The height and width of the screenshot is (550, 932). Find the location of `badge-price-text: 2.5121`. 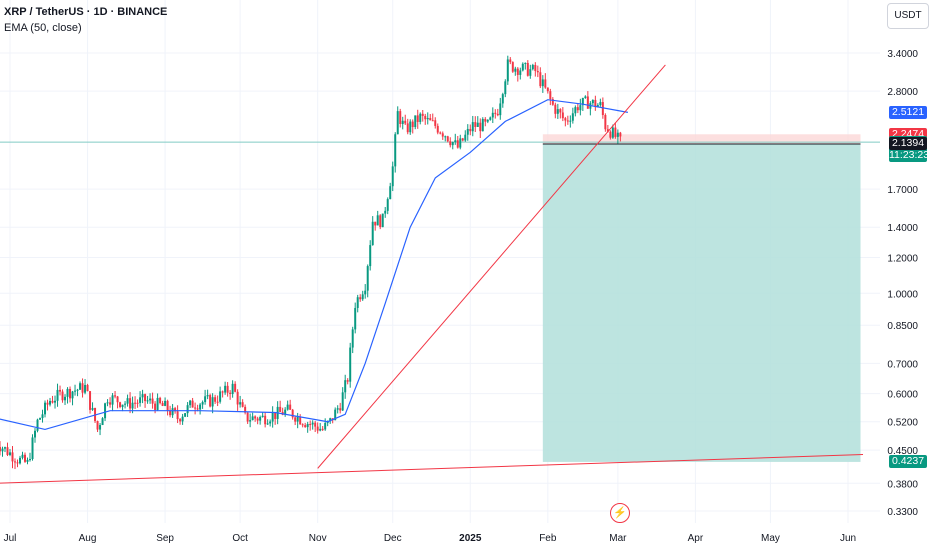

badge-price-text: 2.5121 is located at coordinates (908, 111).